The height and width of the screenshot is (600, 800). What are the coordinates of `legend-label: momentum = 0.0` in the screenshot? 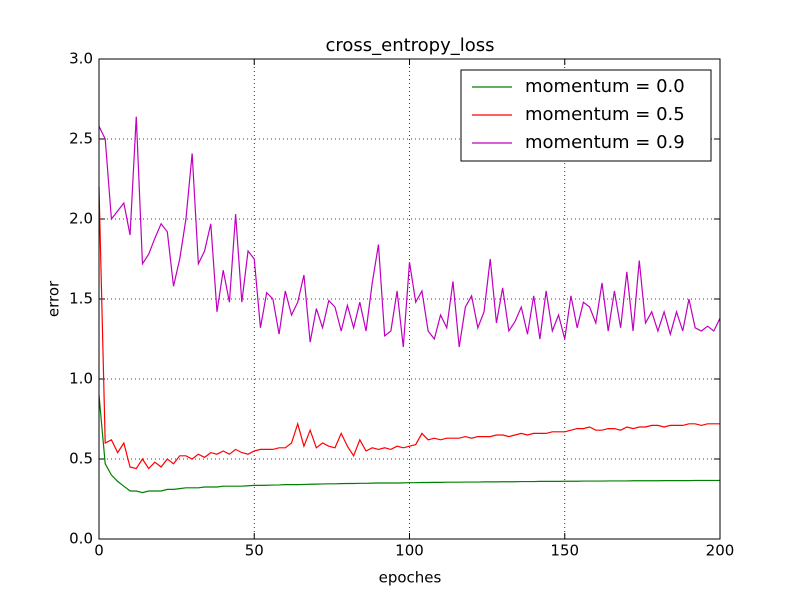 It's located at (605, 86).